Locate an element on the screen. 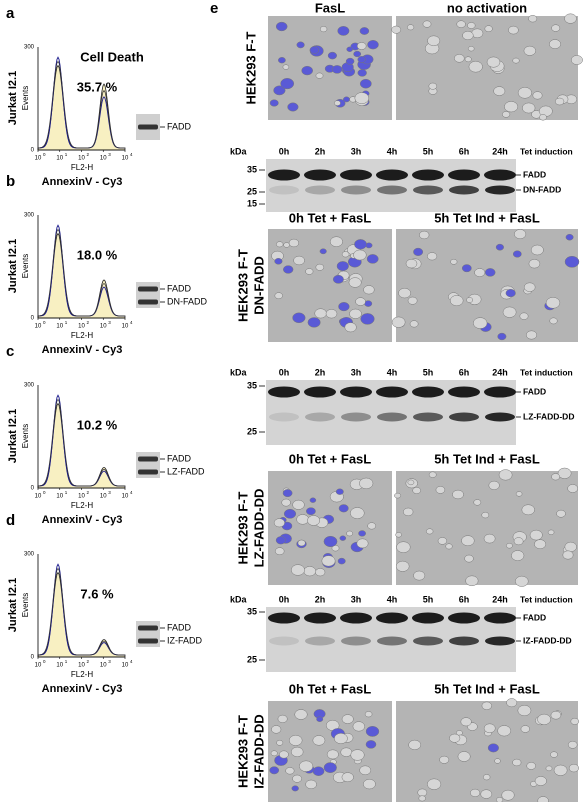 Image resolution: width=585 pixels, height=802 pixels. blot-label: FADD is located at coordinates (179, 458).